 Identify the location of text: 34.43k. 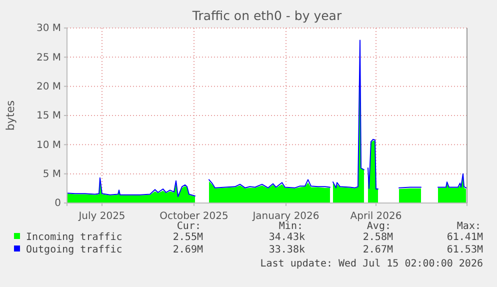
(286, 237).